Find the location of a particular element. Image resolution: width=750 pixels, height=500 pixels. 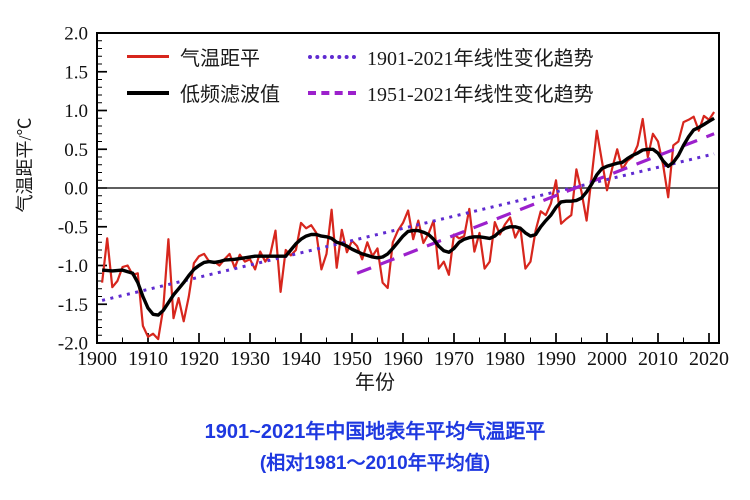

svg-text: 2010 is located at coordinates (658, 359).